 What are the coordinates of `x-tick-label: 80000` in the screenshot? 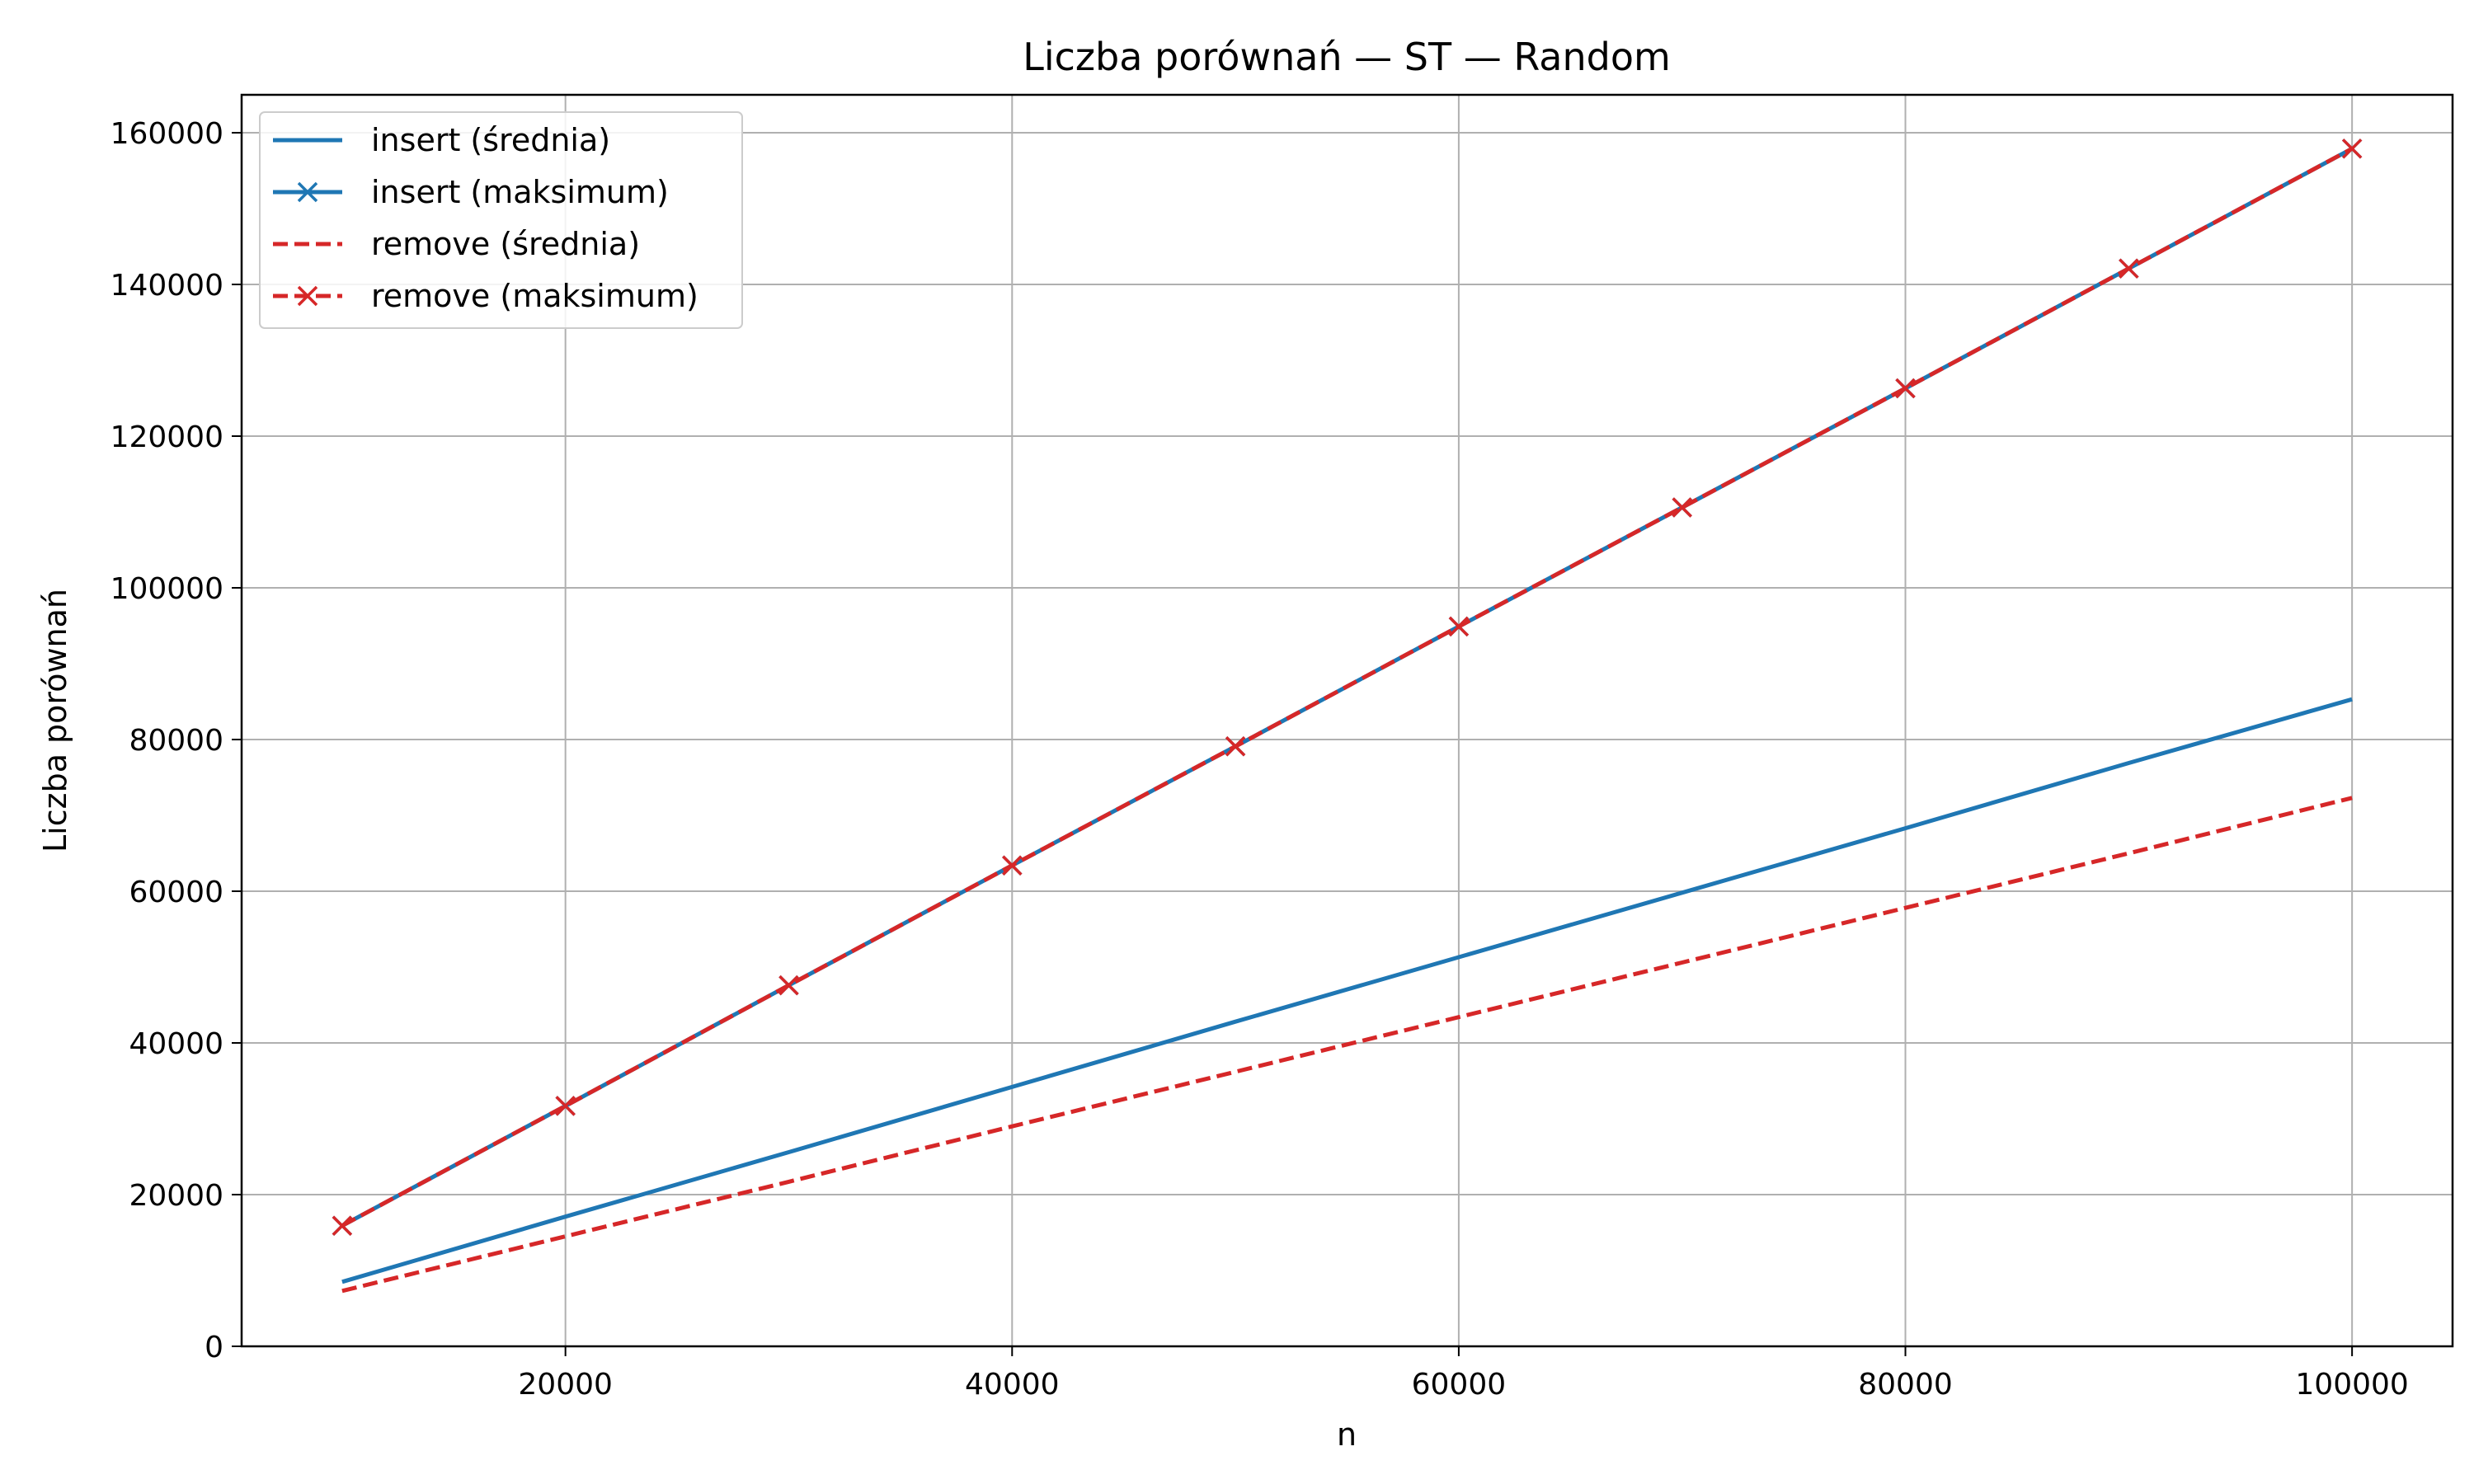 It's located at (1905, 1385).